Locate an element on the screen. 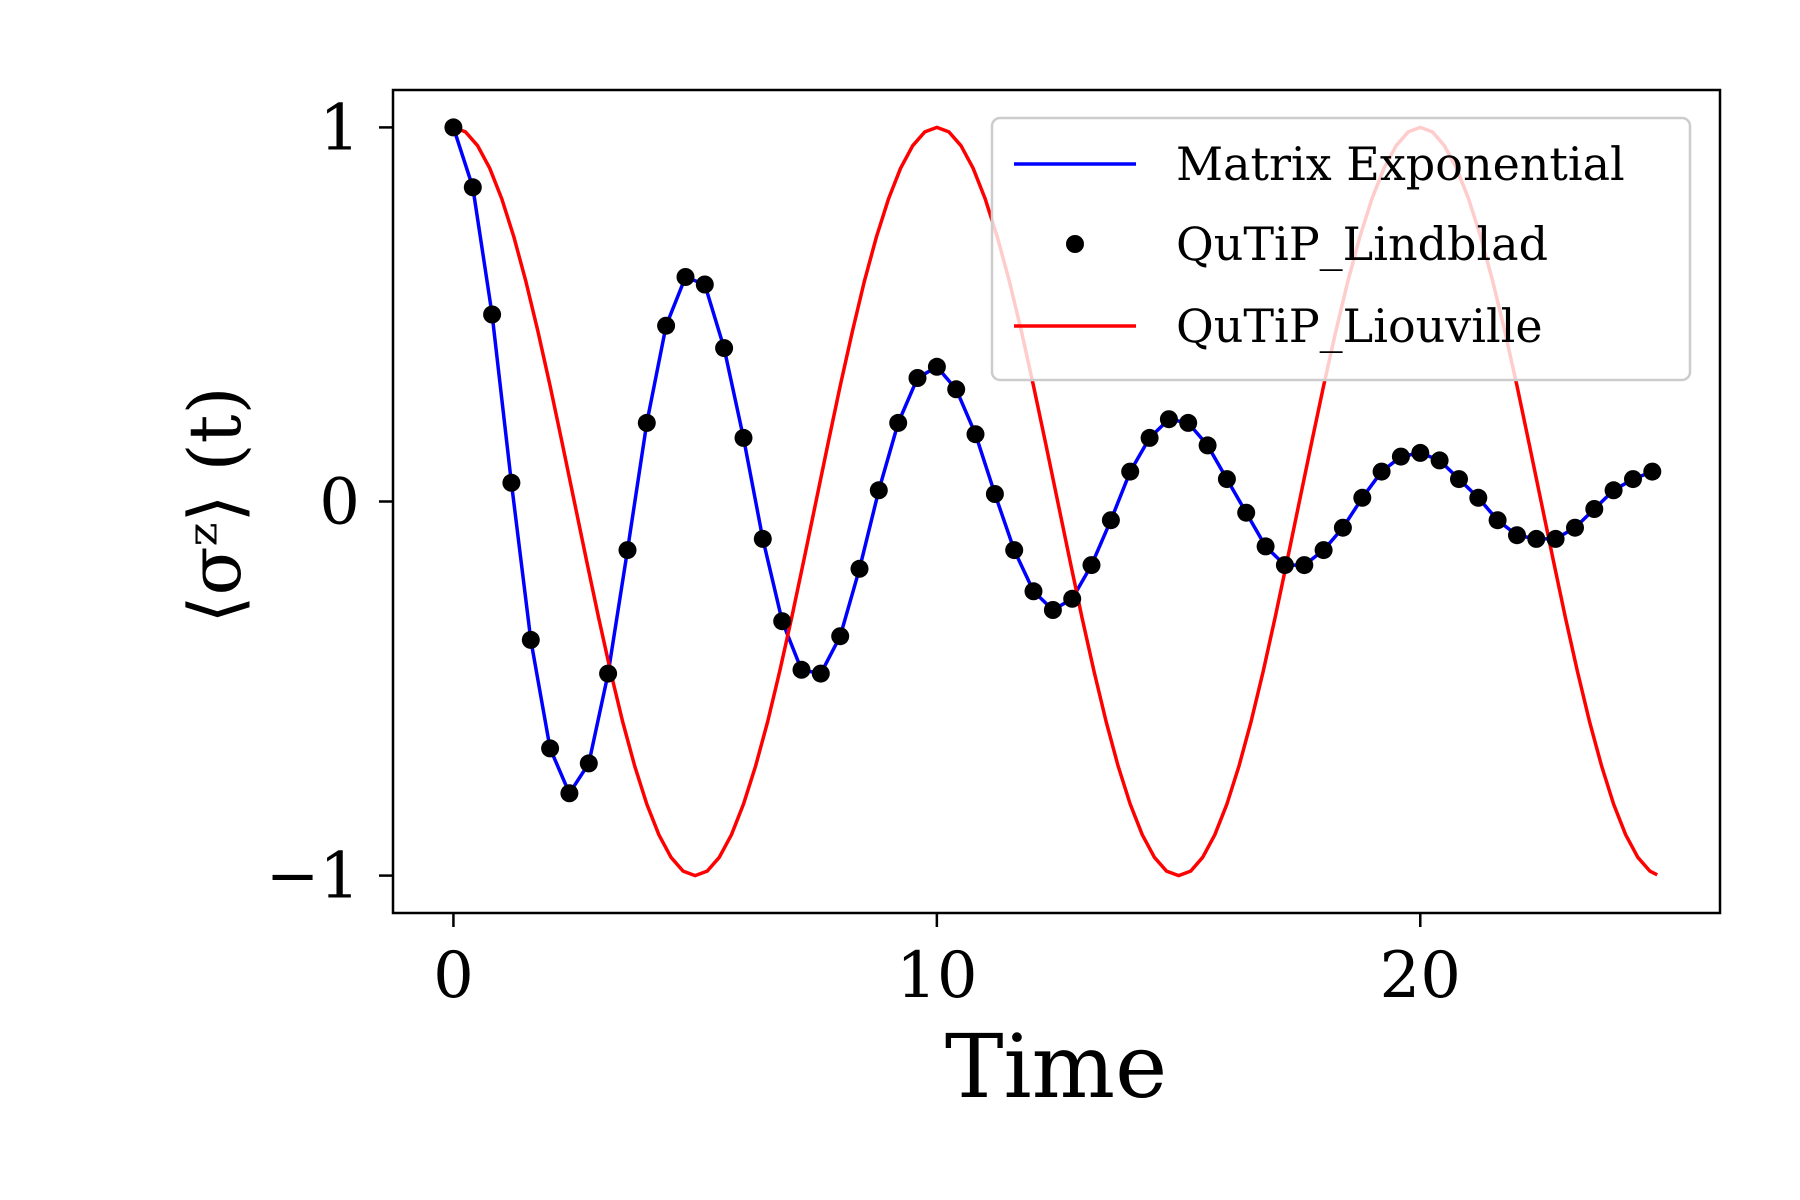  x-tick-label: 20 is located at coordinates (1420, 976).